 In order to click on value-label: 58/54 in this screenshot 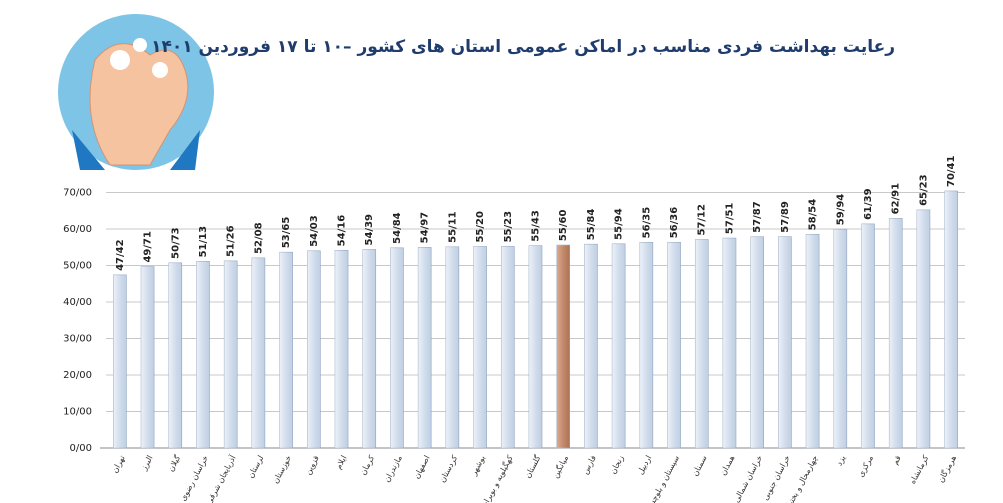, I will do `click(813, 215)`.